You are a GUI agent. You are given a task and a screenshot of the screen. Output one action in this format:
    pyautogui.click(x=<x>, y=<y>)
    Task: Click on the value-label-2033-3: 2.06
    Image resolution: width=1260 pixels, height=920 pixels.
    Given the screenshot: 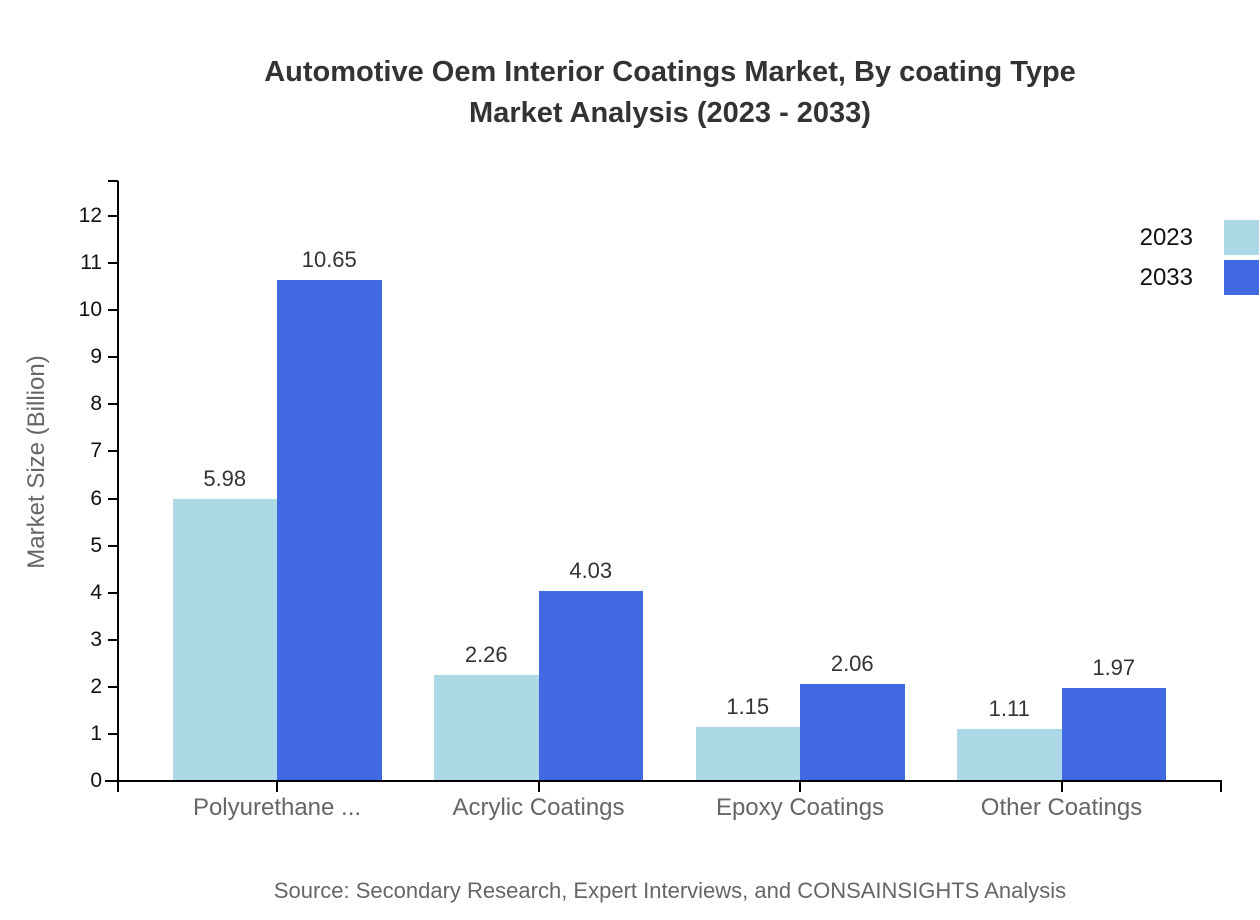 What is the action you would take?
    pyautogui.click(x=852, y=663)
    